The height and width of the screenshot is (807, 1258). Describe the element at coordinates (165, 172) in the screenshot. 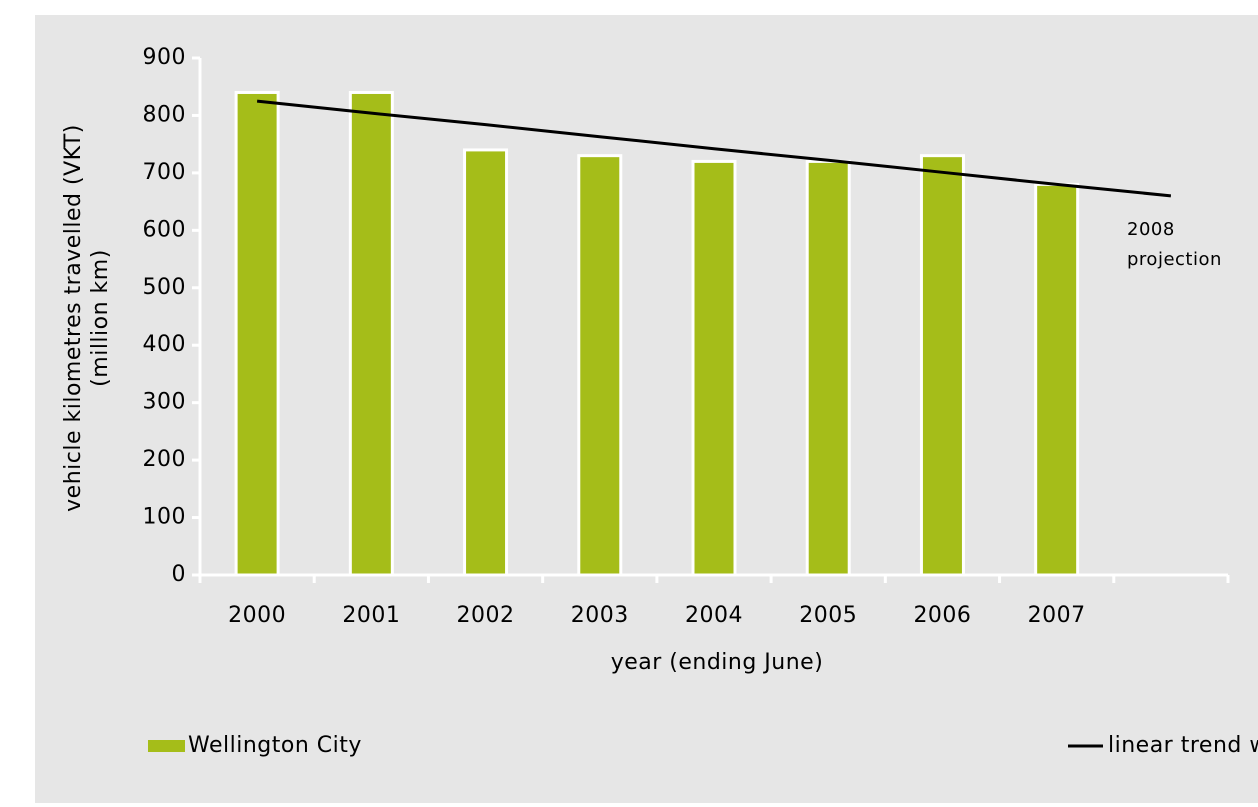

I see `y-tick-label: 700` at that location.